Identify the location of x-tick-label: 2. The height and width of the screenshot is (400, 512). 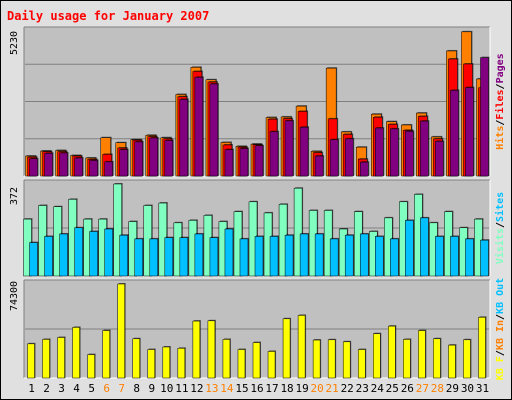
(46, 388).